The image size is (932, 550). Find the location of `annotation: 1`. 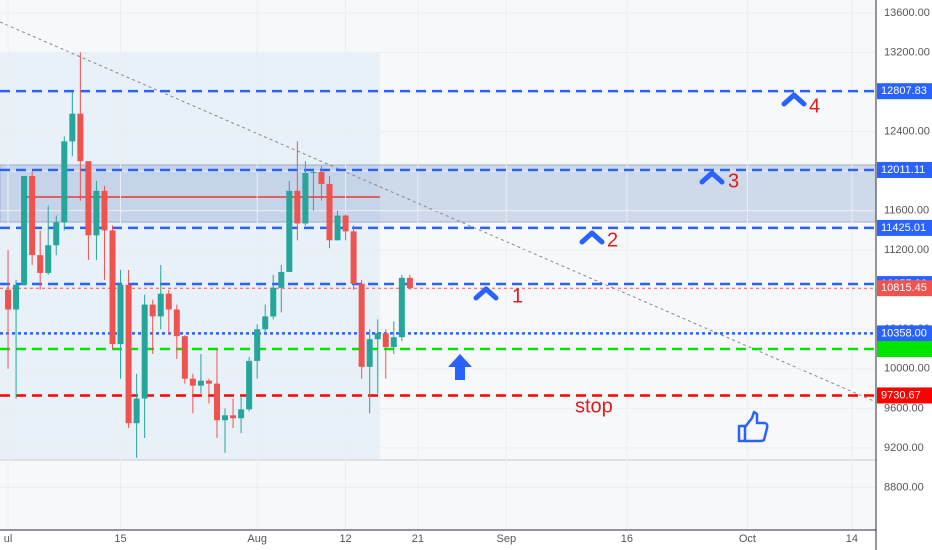

annotation: 1 is located at coordinates (517, 296).